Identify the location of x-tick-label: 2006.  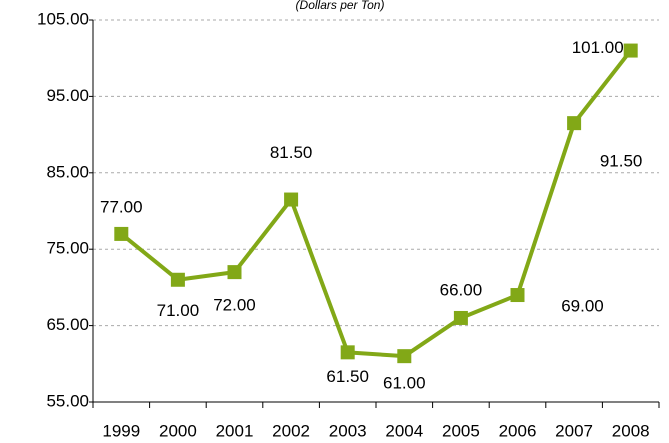
(518, 430).